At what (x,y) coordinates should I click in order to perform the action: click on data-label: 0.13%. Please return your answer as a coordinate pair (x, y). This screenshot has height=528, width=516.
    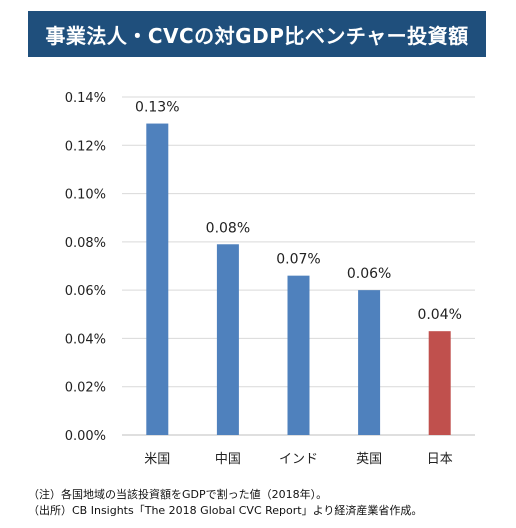
    Looking at the image, I should click on (157, 108).